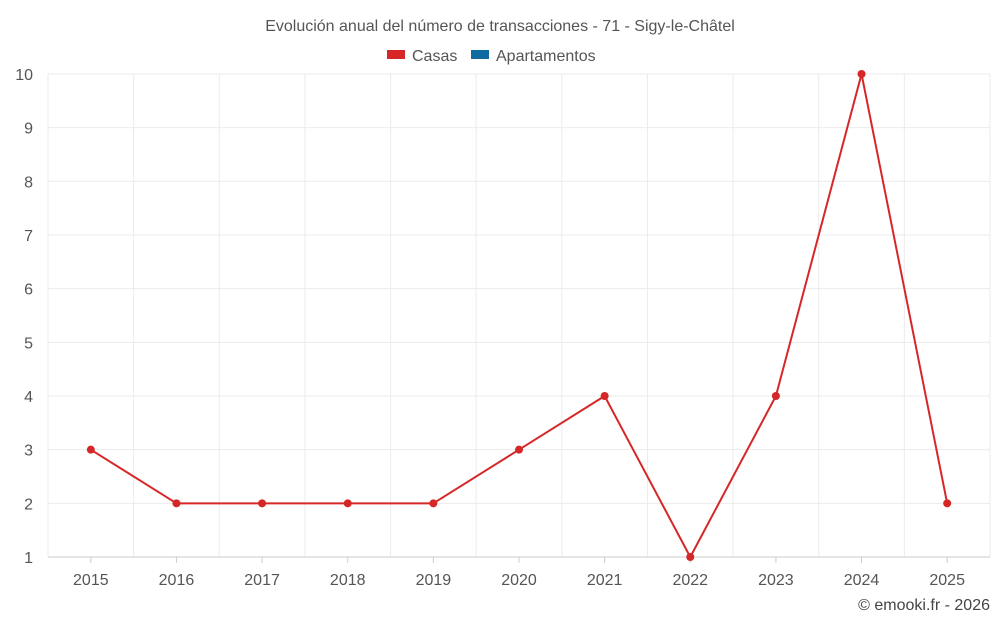 This screenshot has width=1000, height=625. I want to click on x-tick-label: 2016, so click(177, 580).